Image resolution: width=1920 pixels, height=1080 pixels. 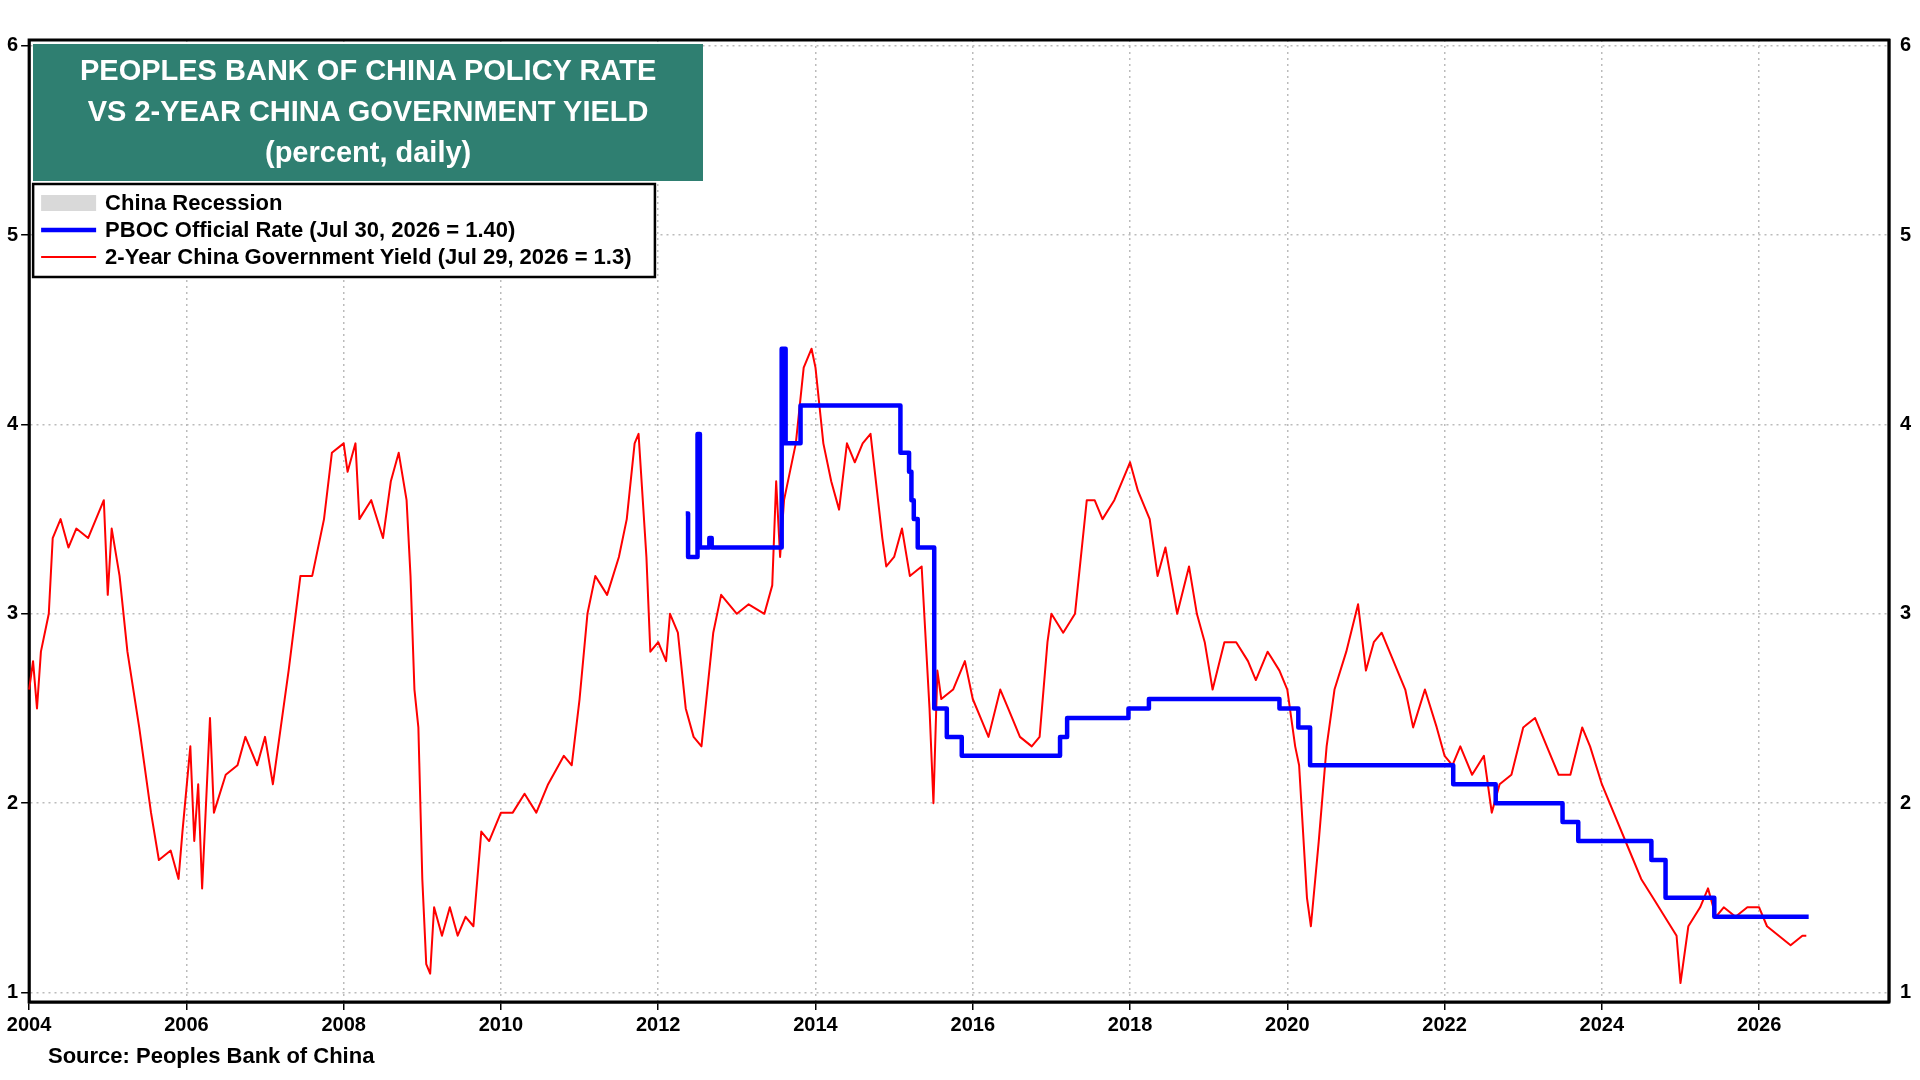 I want to click on x-tick-label: 2020, so click(x=1287, y=1023).